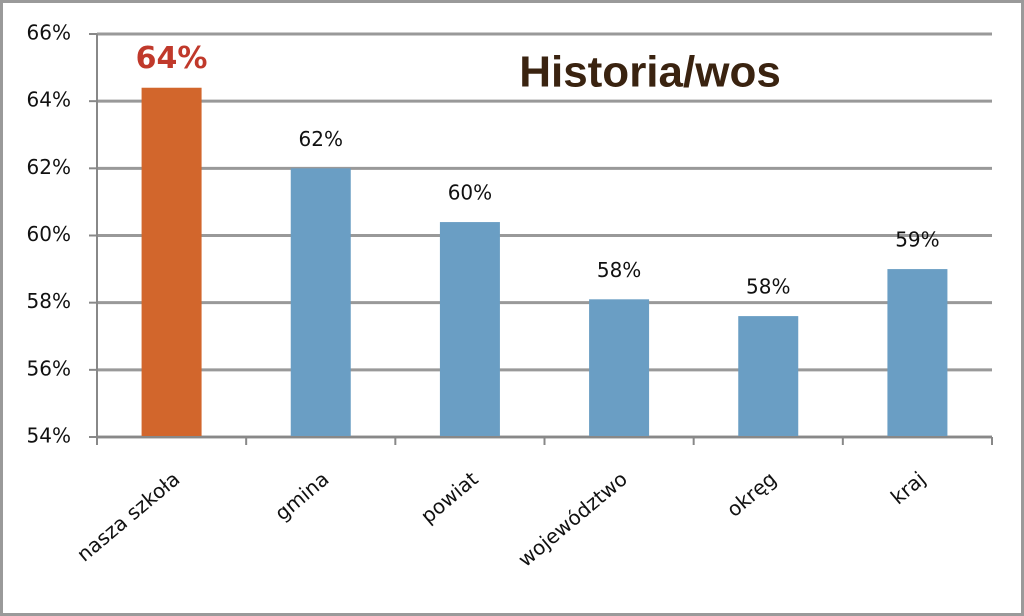 This screenshot has width=1024, height=616. Describe the element at coordinates (49, 301) in the screenshot. I see `y-tick-label: 58%` at that location.